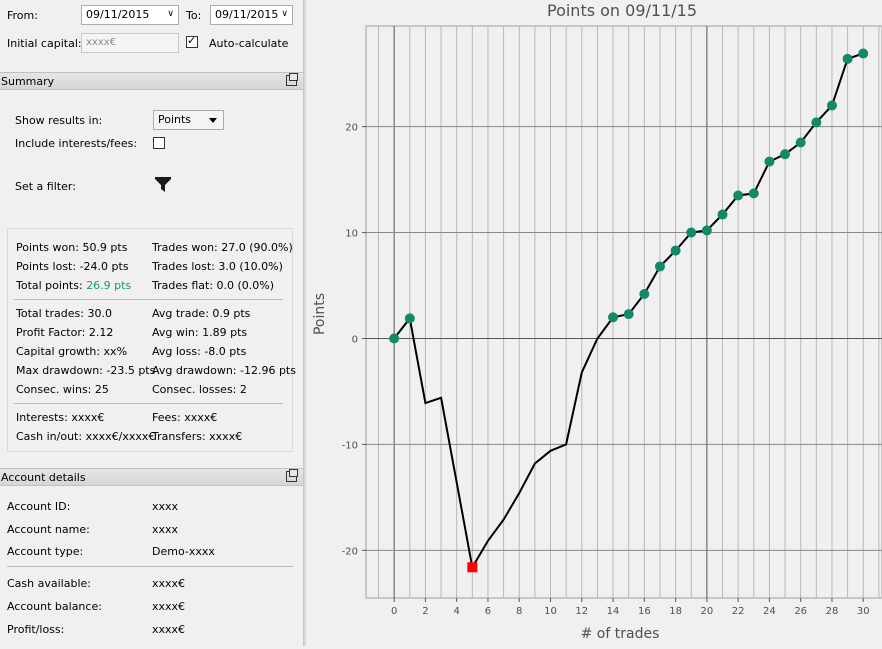 The height and width of the screenshot is (649, 882). What do you see at coordinates (39, 506) in the screenshot?
I see `account-id-label: Account ID:` at bounding box center [39, 506].